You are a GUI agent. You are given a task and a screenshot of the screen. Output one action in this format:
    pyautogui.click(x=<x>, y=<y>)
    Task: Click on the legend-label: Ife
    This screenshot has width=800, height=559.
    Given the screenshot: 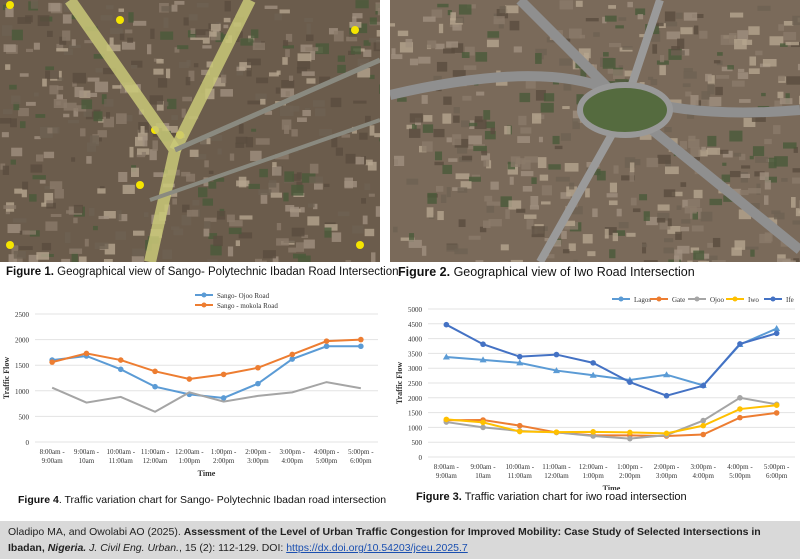 What is the action you would take?
    pyautogui.click(x=790, y=300)
    